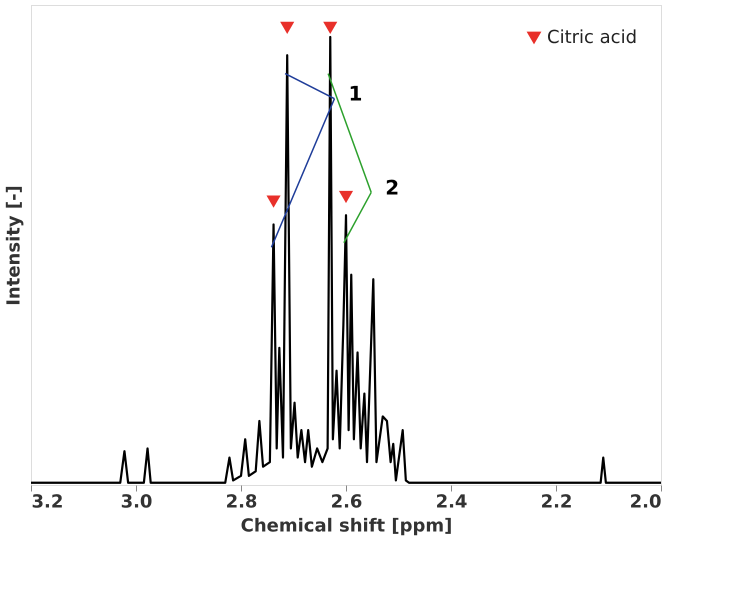 This screenshot has height=601, width=741. Describe the element at coordinates (392, 187) in the screenshot. I see `annotation: 2` at that location.